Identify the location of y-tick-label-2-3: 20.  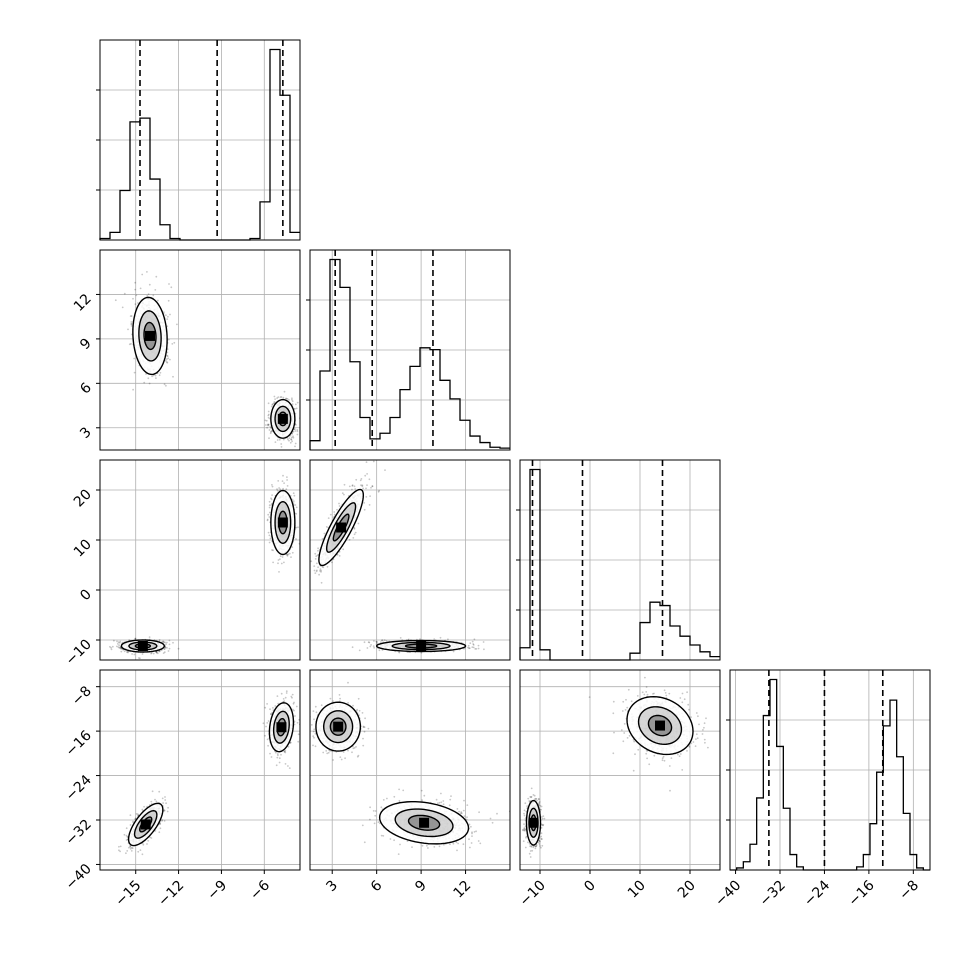
(83, 499).